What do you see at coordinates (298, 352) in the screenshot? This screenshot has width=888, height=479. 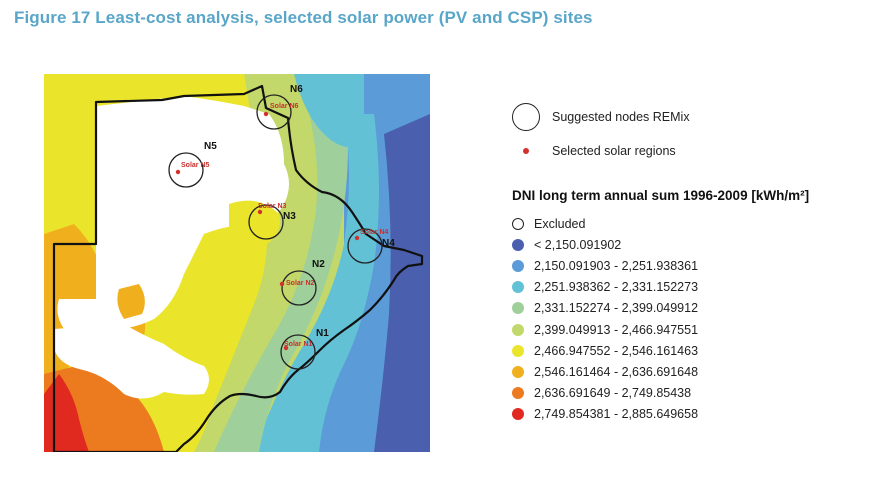 I see `node-circle-n1` at bounding box center [298, 352].